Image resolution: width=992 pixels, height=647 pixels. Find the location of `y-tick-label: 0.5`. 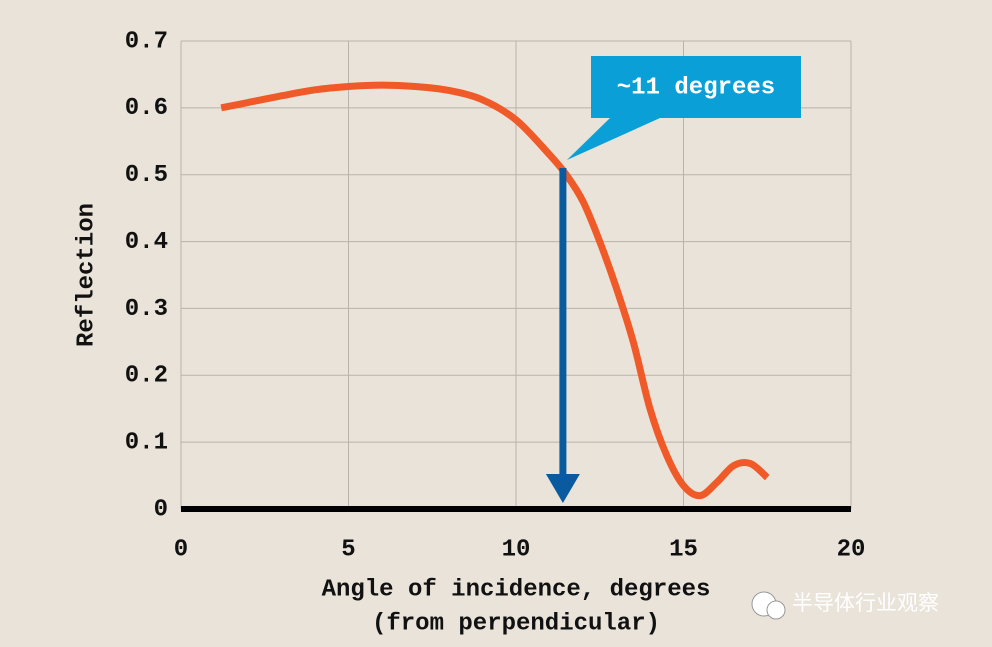

y-tick-label: 0.5 is located at coordinates (146, 175).